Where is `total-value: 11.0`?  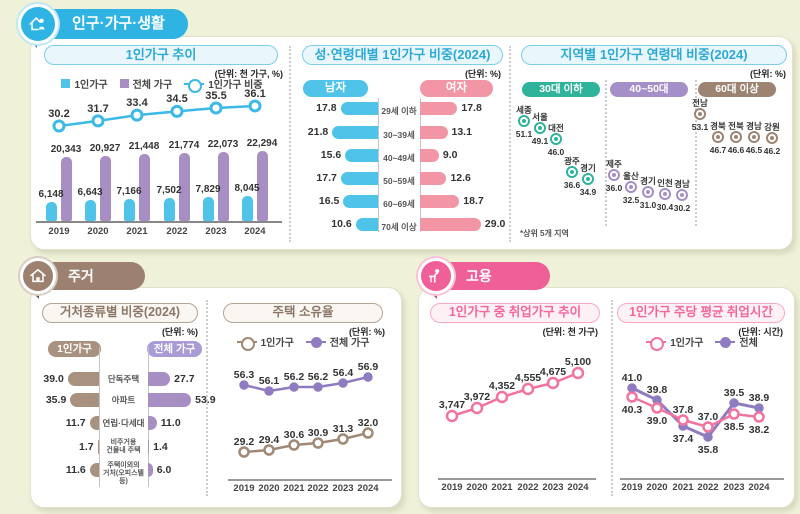 total-value: 11.0 is located at coordinates (170, 423).